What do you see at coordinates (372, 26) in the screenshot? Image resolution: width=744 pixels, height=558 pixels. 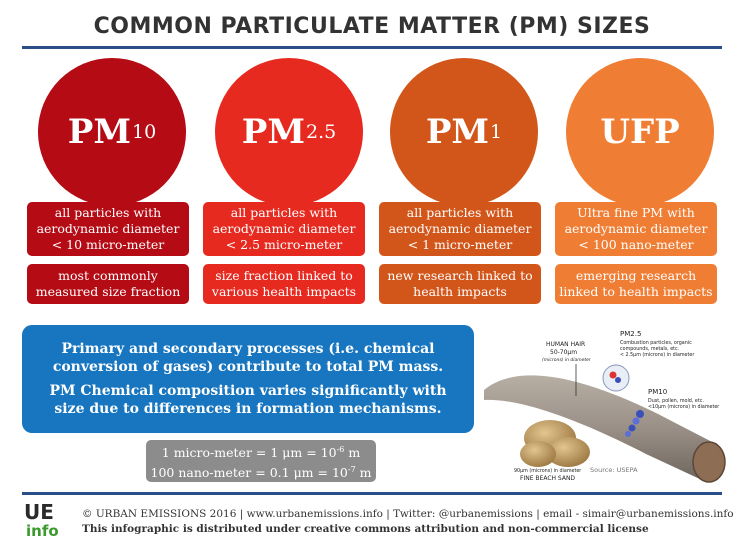 I see `page-title: COMMON PARTICULATE MATTER (PM) SIZES` at bounding box center [372, 26].